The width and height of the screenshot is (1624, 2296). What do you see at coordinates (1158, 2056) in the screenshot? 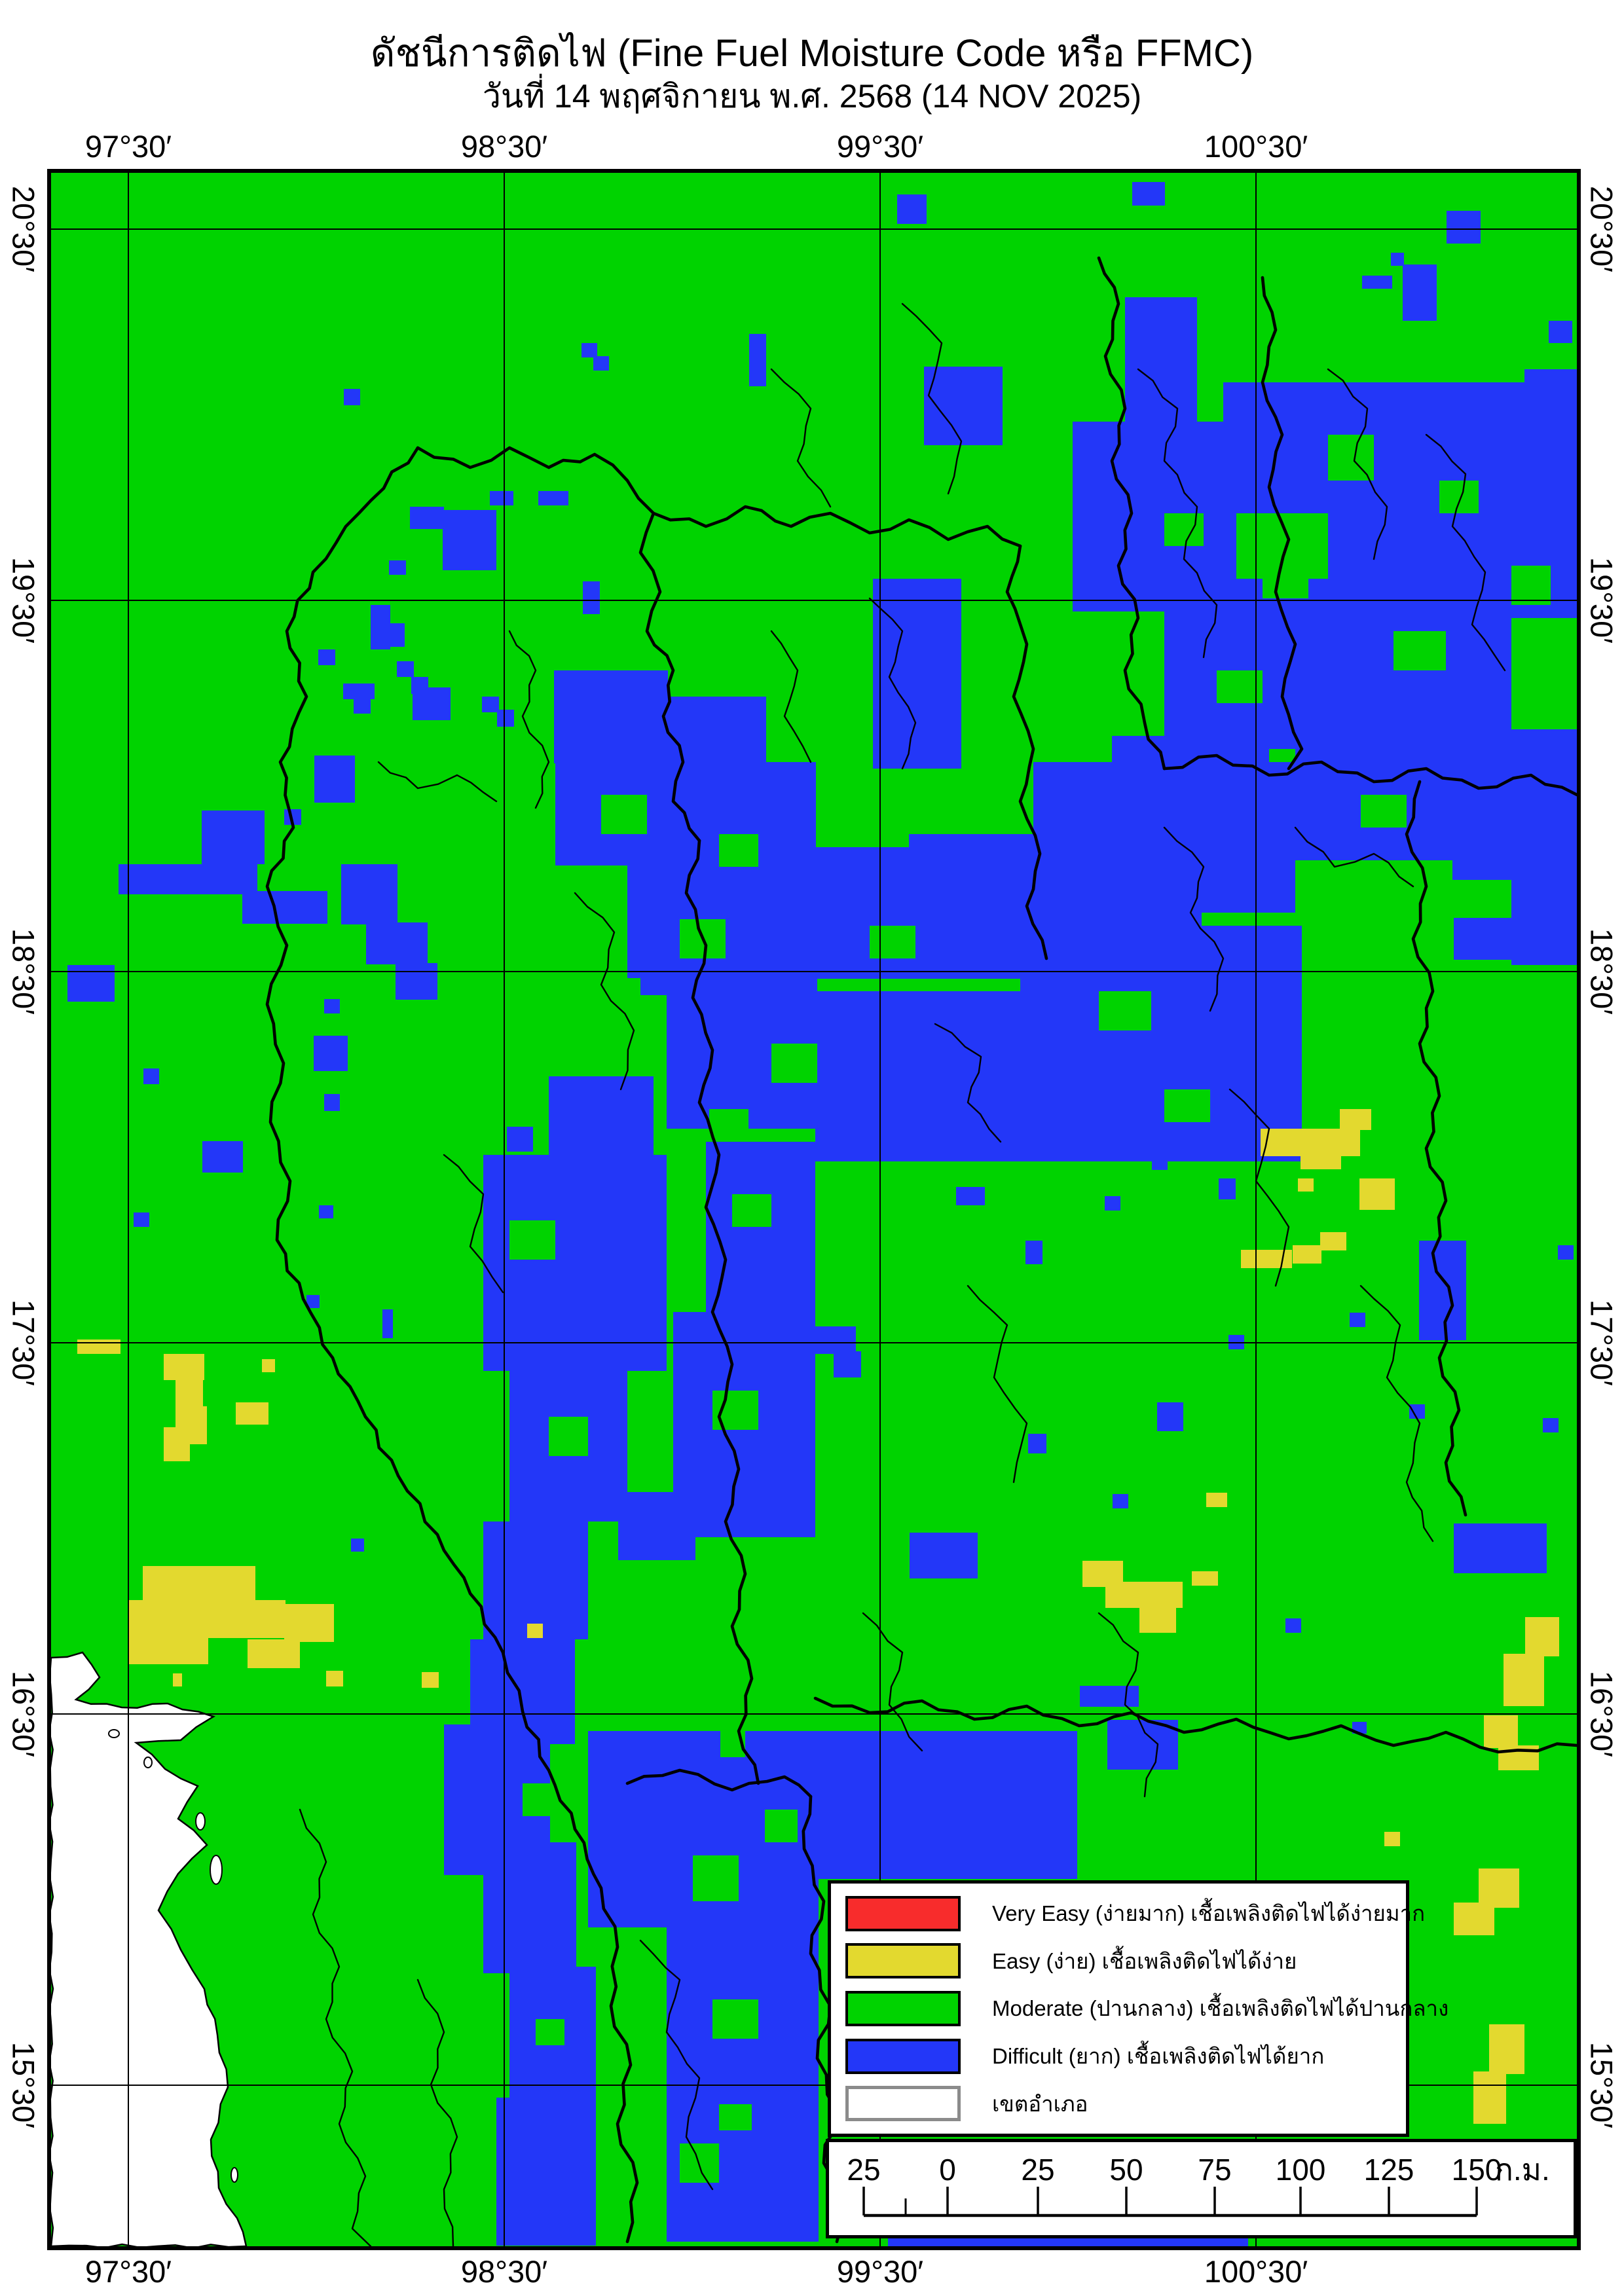
I see `legend-label-difficult: Difficult (ยาก) เชื้อเพลิงติดไฟได้ยาก` at bounding box center [1158, 2056].